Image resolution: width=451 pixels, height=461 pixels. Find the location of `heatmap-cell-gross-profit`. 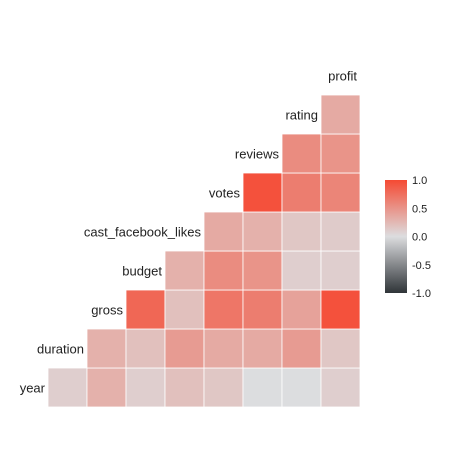

heatmap-cell-gross-profit is located at coordinates (340, 309).